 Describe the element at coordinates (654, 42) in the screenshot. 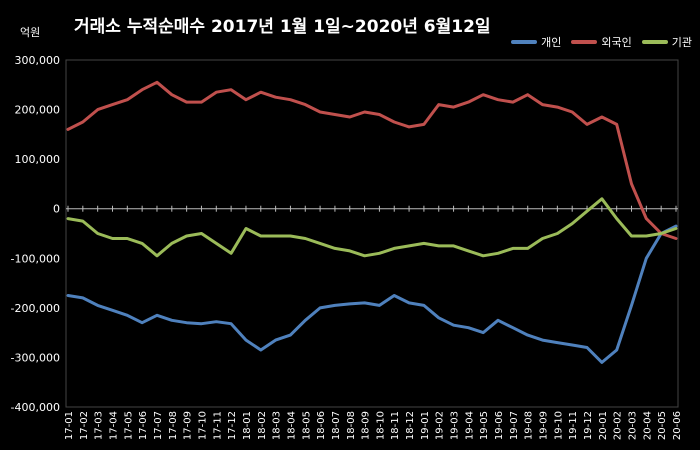

I see `legend-swatch-institution` at that location.